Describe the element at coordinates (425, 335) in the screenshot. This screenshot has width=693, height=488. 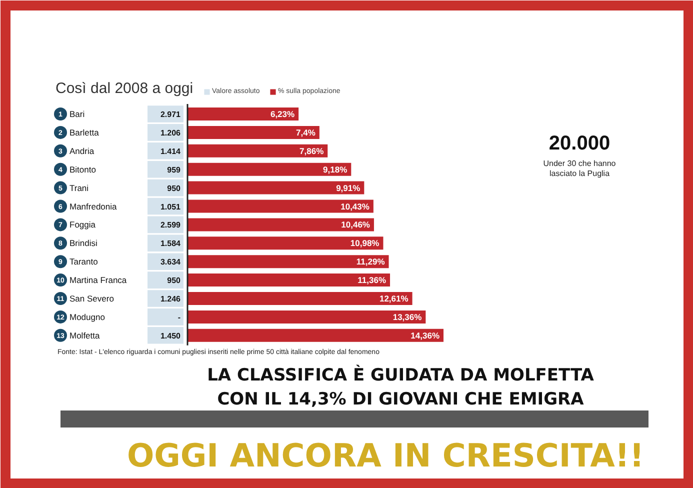
I see `data-label: 14,36%` at that location.